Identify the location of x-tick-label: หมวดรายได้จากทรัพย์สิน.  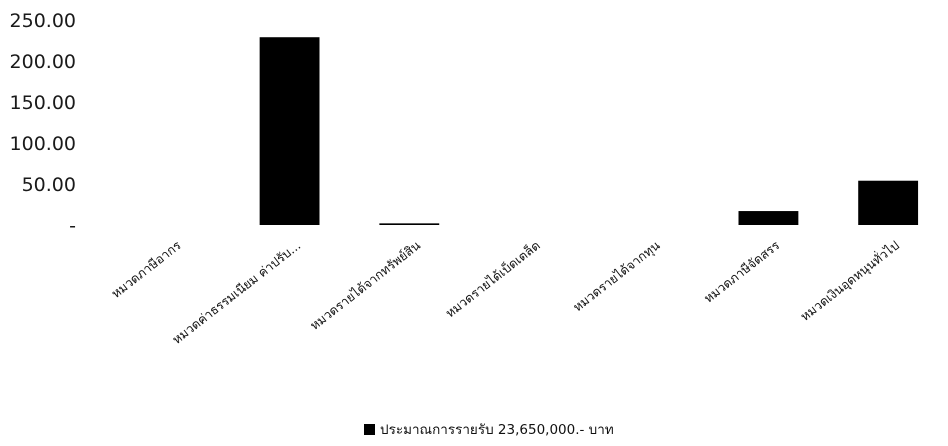
(365, 285).